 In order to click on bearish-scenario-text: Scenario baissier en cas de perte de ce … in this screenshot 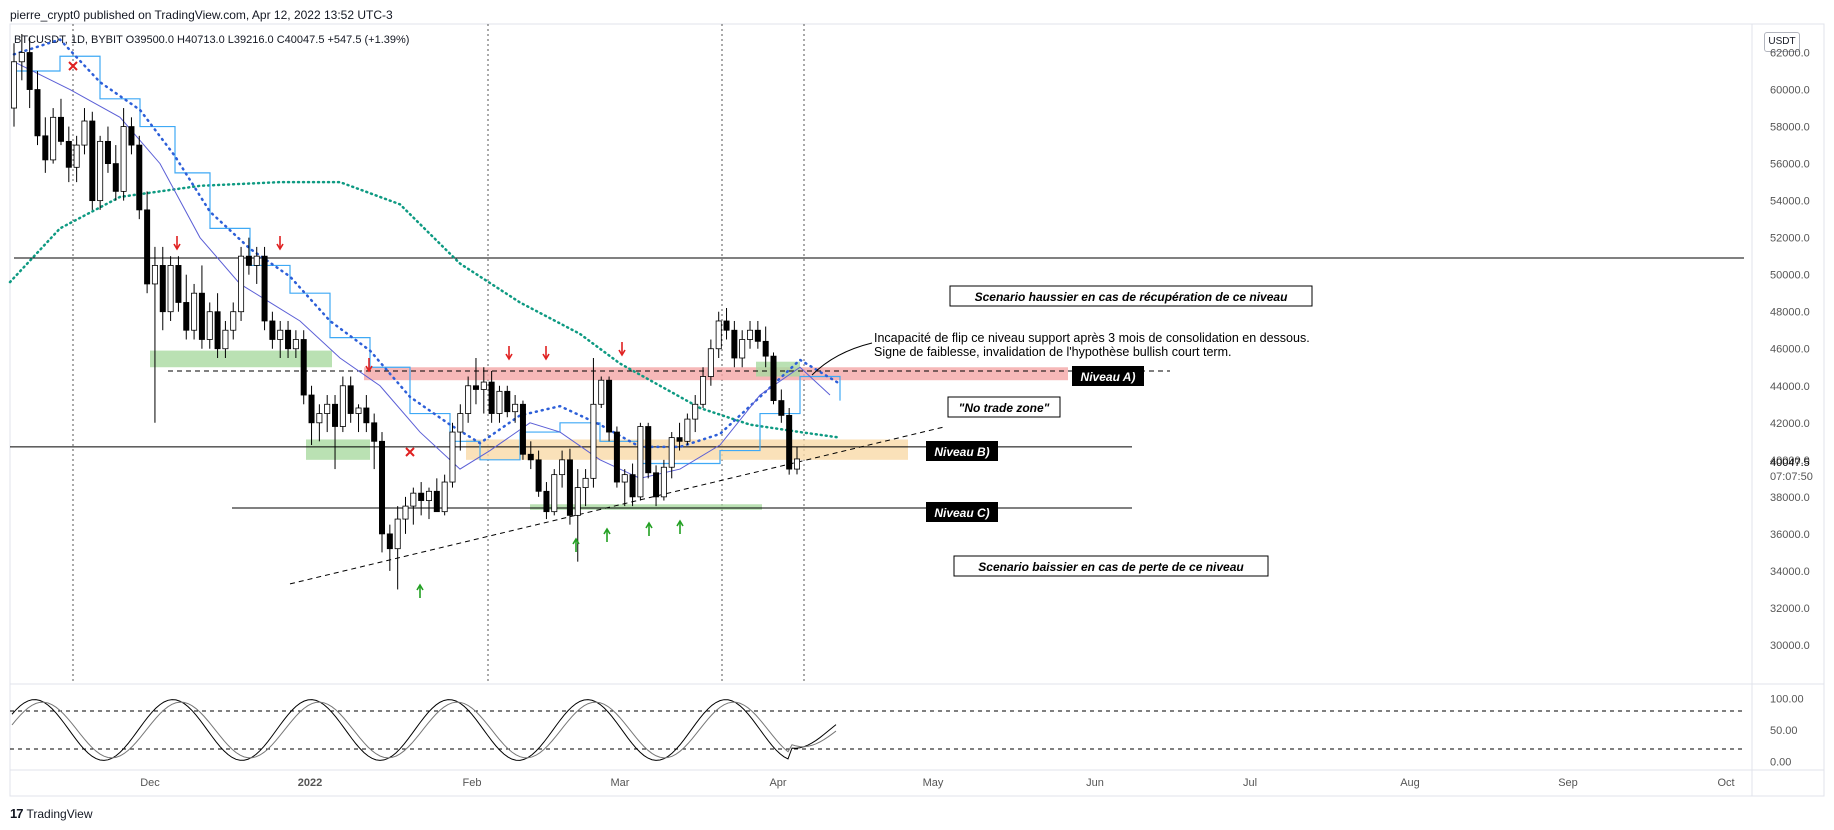, I will do `click(1111, 567)`.